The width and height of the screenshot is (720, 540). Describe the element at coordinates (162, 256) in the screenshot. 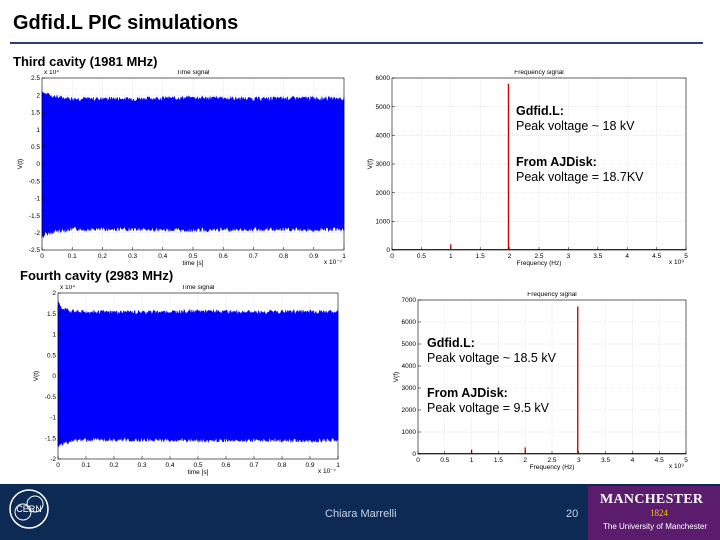

I see `x-tick-label: 0.4` at that location.